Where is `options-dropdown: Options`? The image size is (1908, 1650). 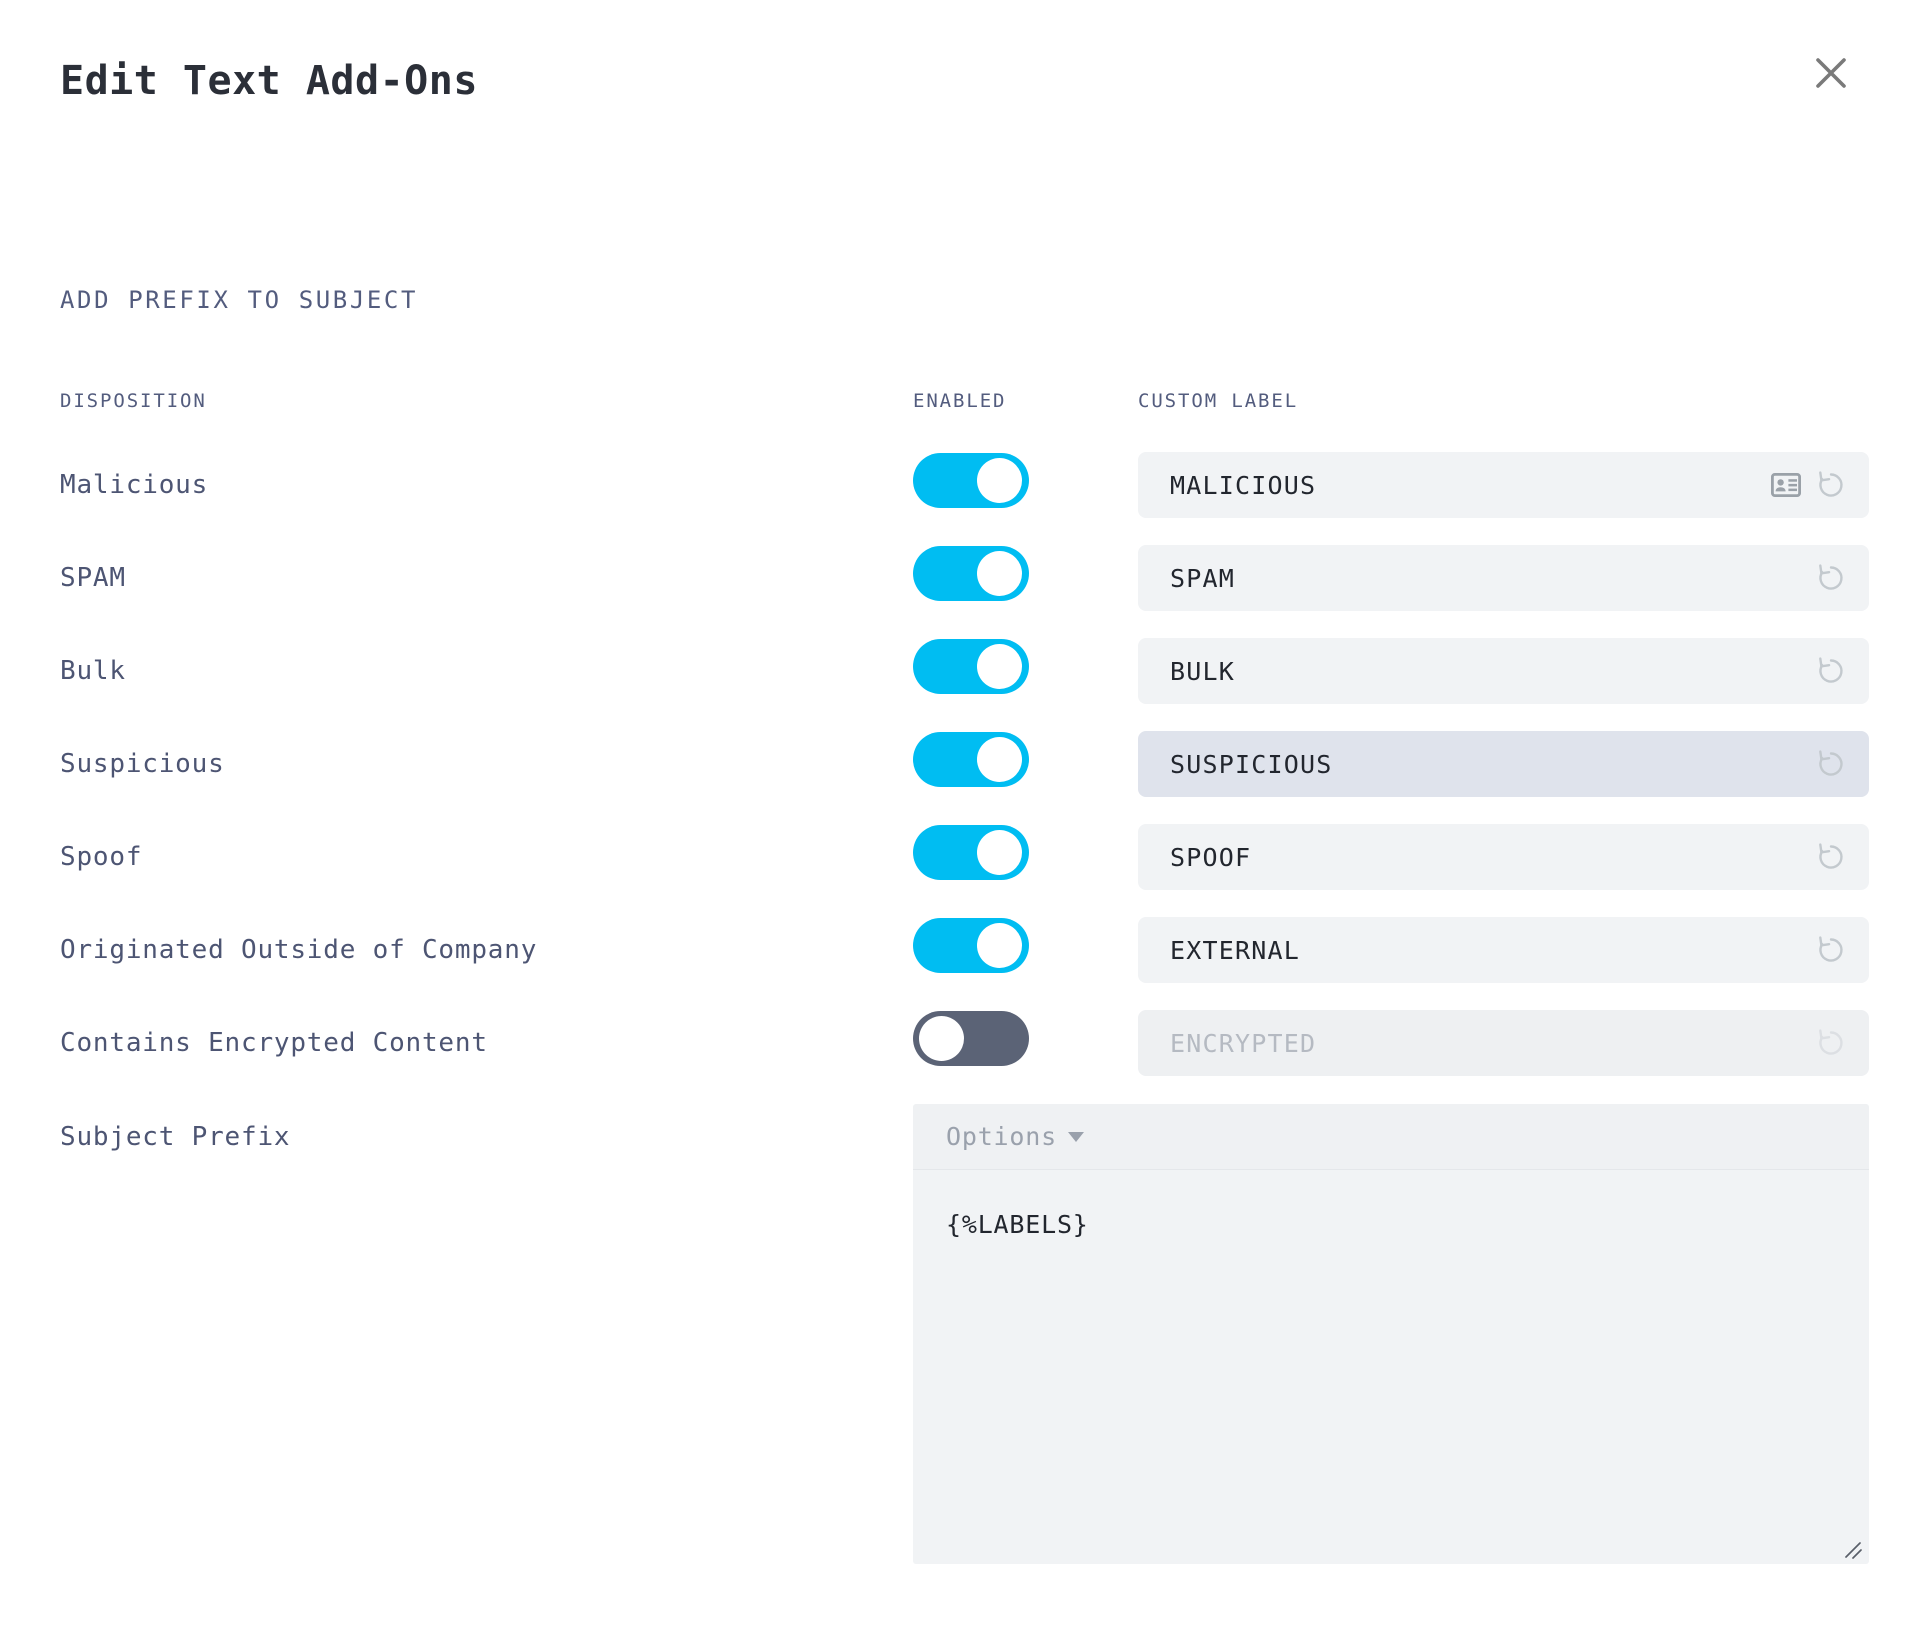 options-dropdown: Options is located at coordinates (1015, 1136).